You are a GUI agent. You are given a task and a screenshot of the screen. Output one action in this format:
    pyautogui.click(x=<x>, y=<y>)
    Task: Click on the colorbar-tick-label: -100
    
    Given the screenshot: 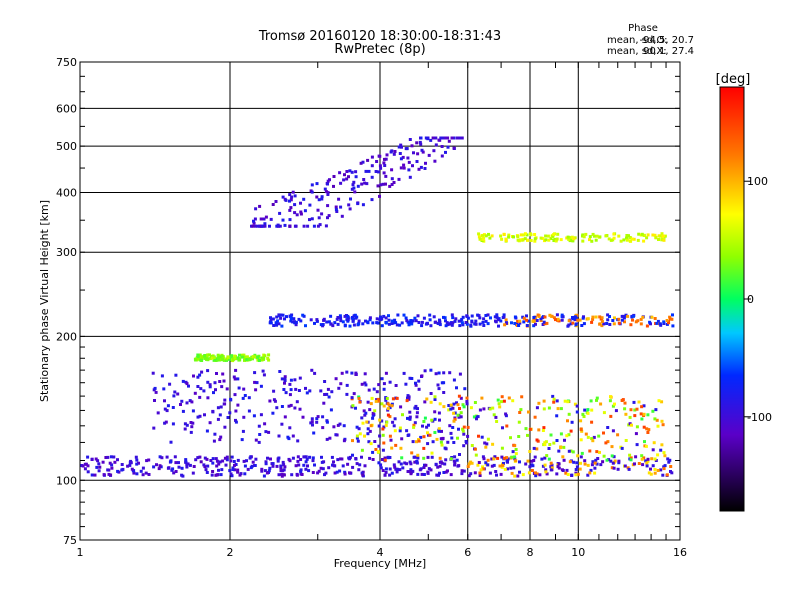 What is the action you would take?
    pyautogui.click(x=759, y=417)
    